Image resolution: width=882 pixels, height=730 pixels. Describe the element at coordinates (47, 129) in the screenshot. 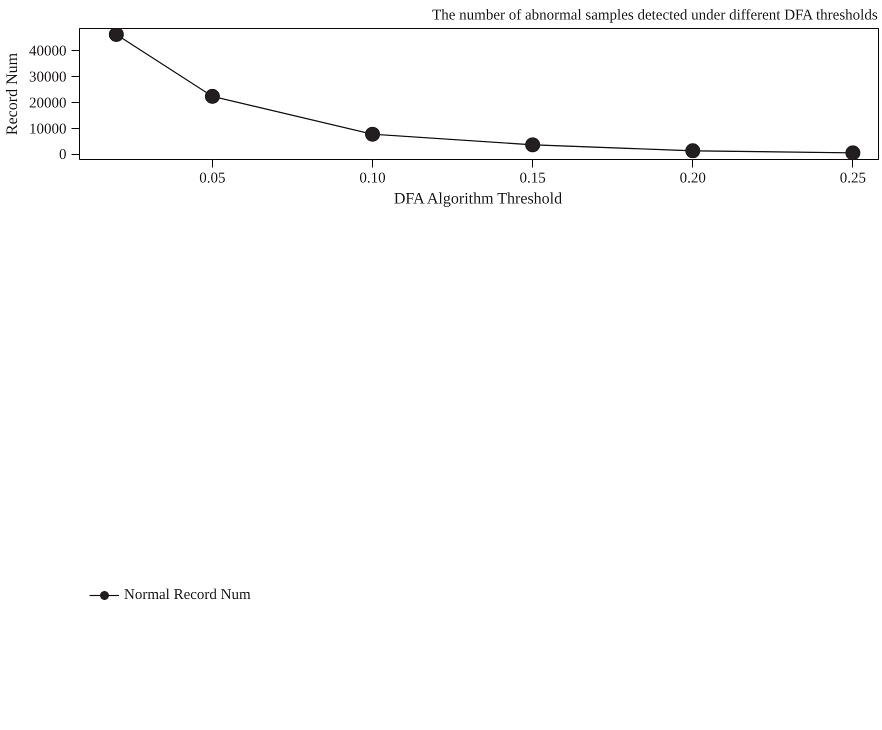

I see `y-tick-label: 10000` at that location.